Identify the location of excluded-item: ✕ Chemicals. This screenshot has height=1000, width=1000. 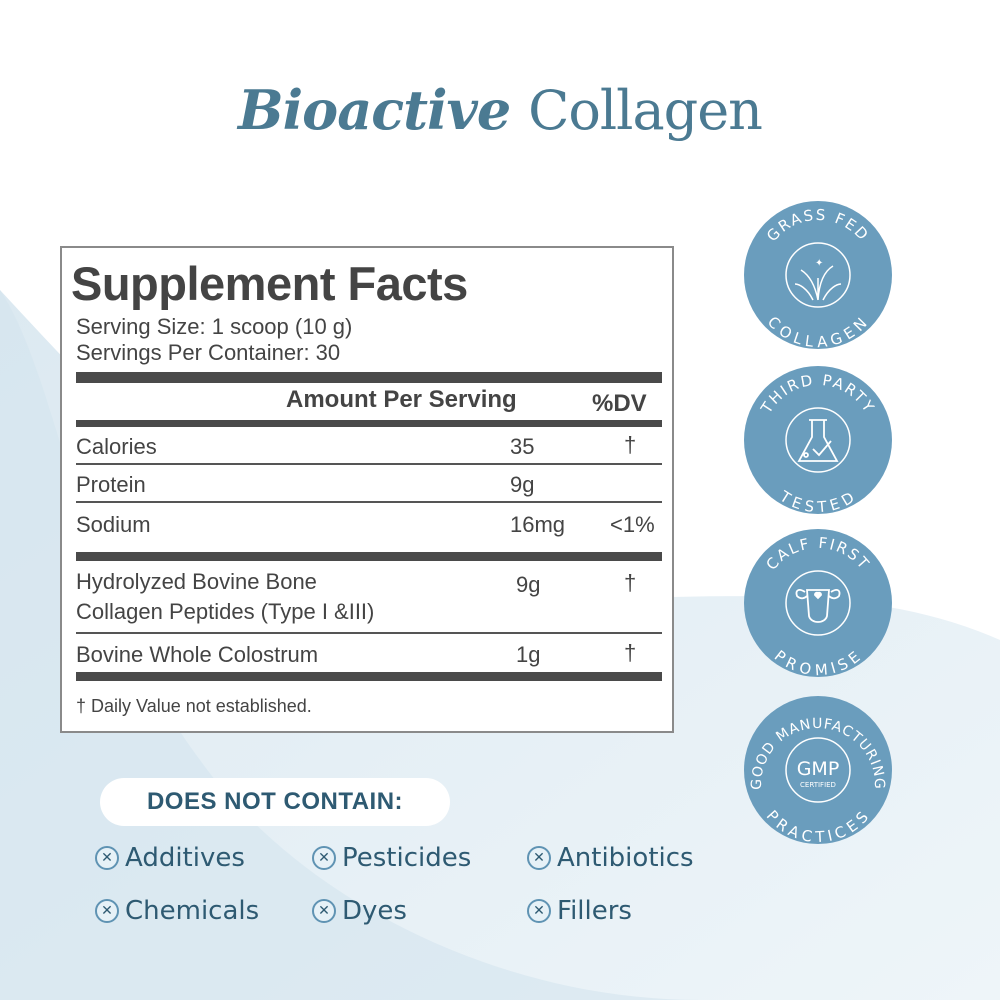
(177, 911).